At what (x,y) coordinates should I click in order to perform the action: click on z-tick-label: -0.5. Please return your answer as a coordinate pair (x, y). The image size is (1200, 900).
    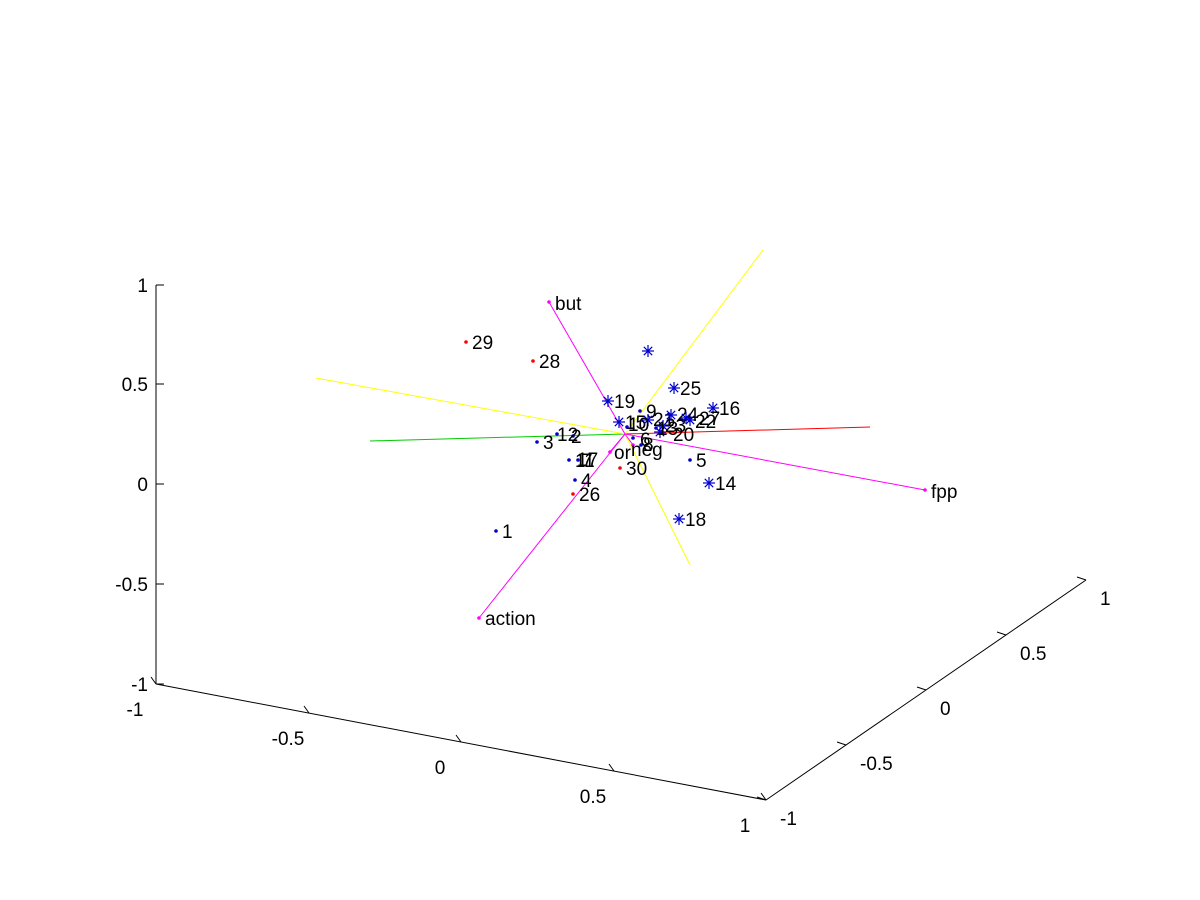
    Looking at the image, I should click on (131, 585).